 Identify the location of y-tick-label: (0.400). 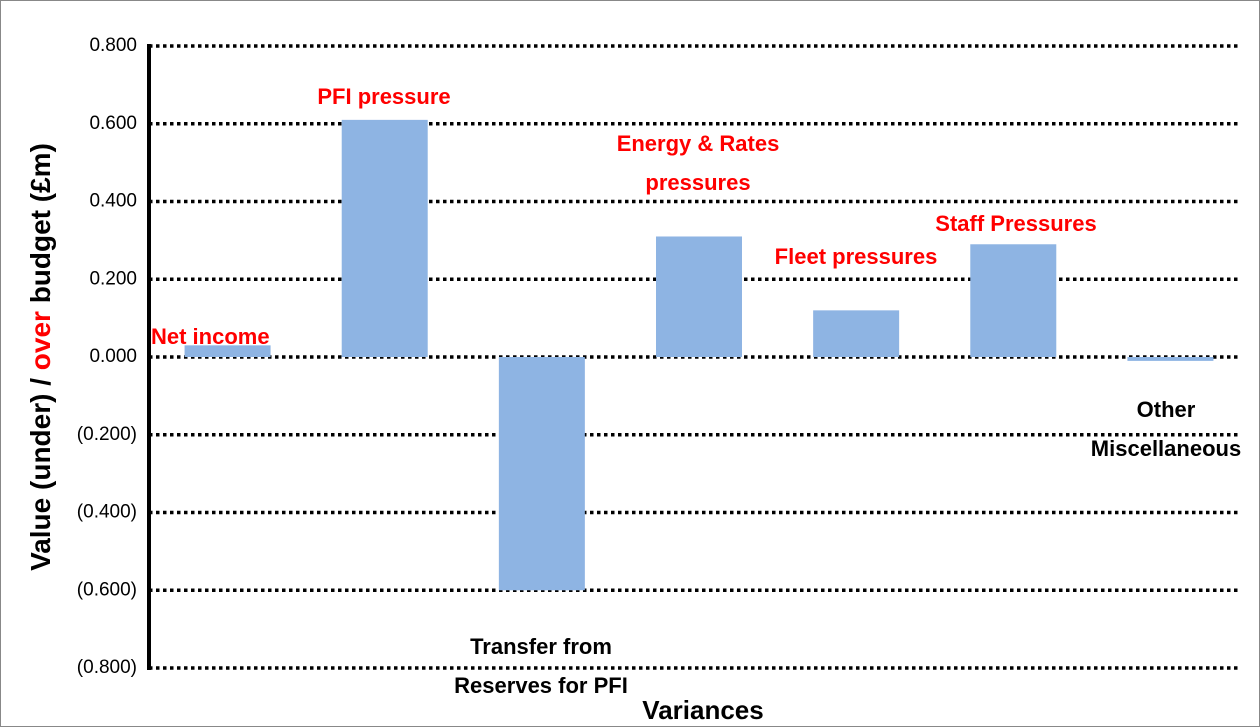
(107, 512).